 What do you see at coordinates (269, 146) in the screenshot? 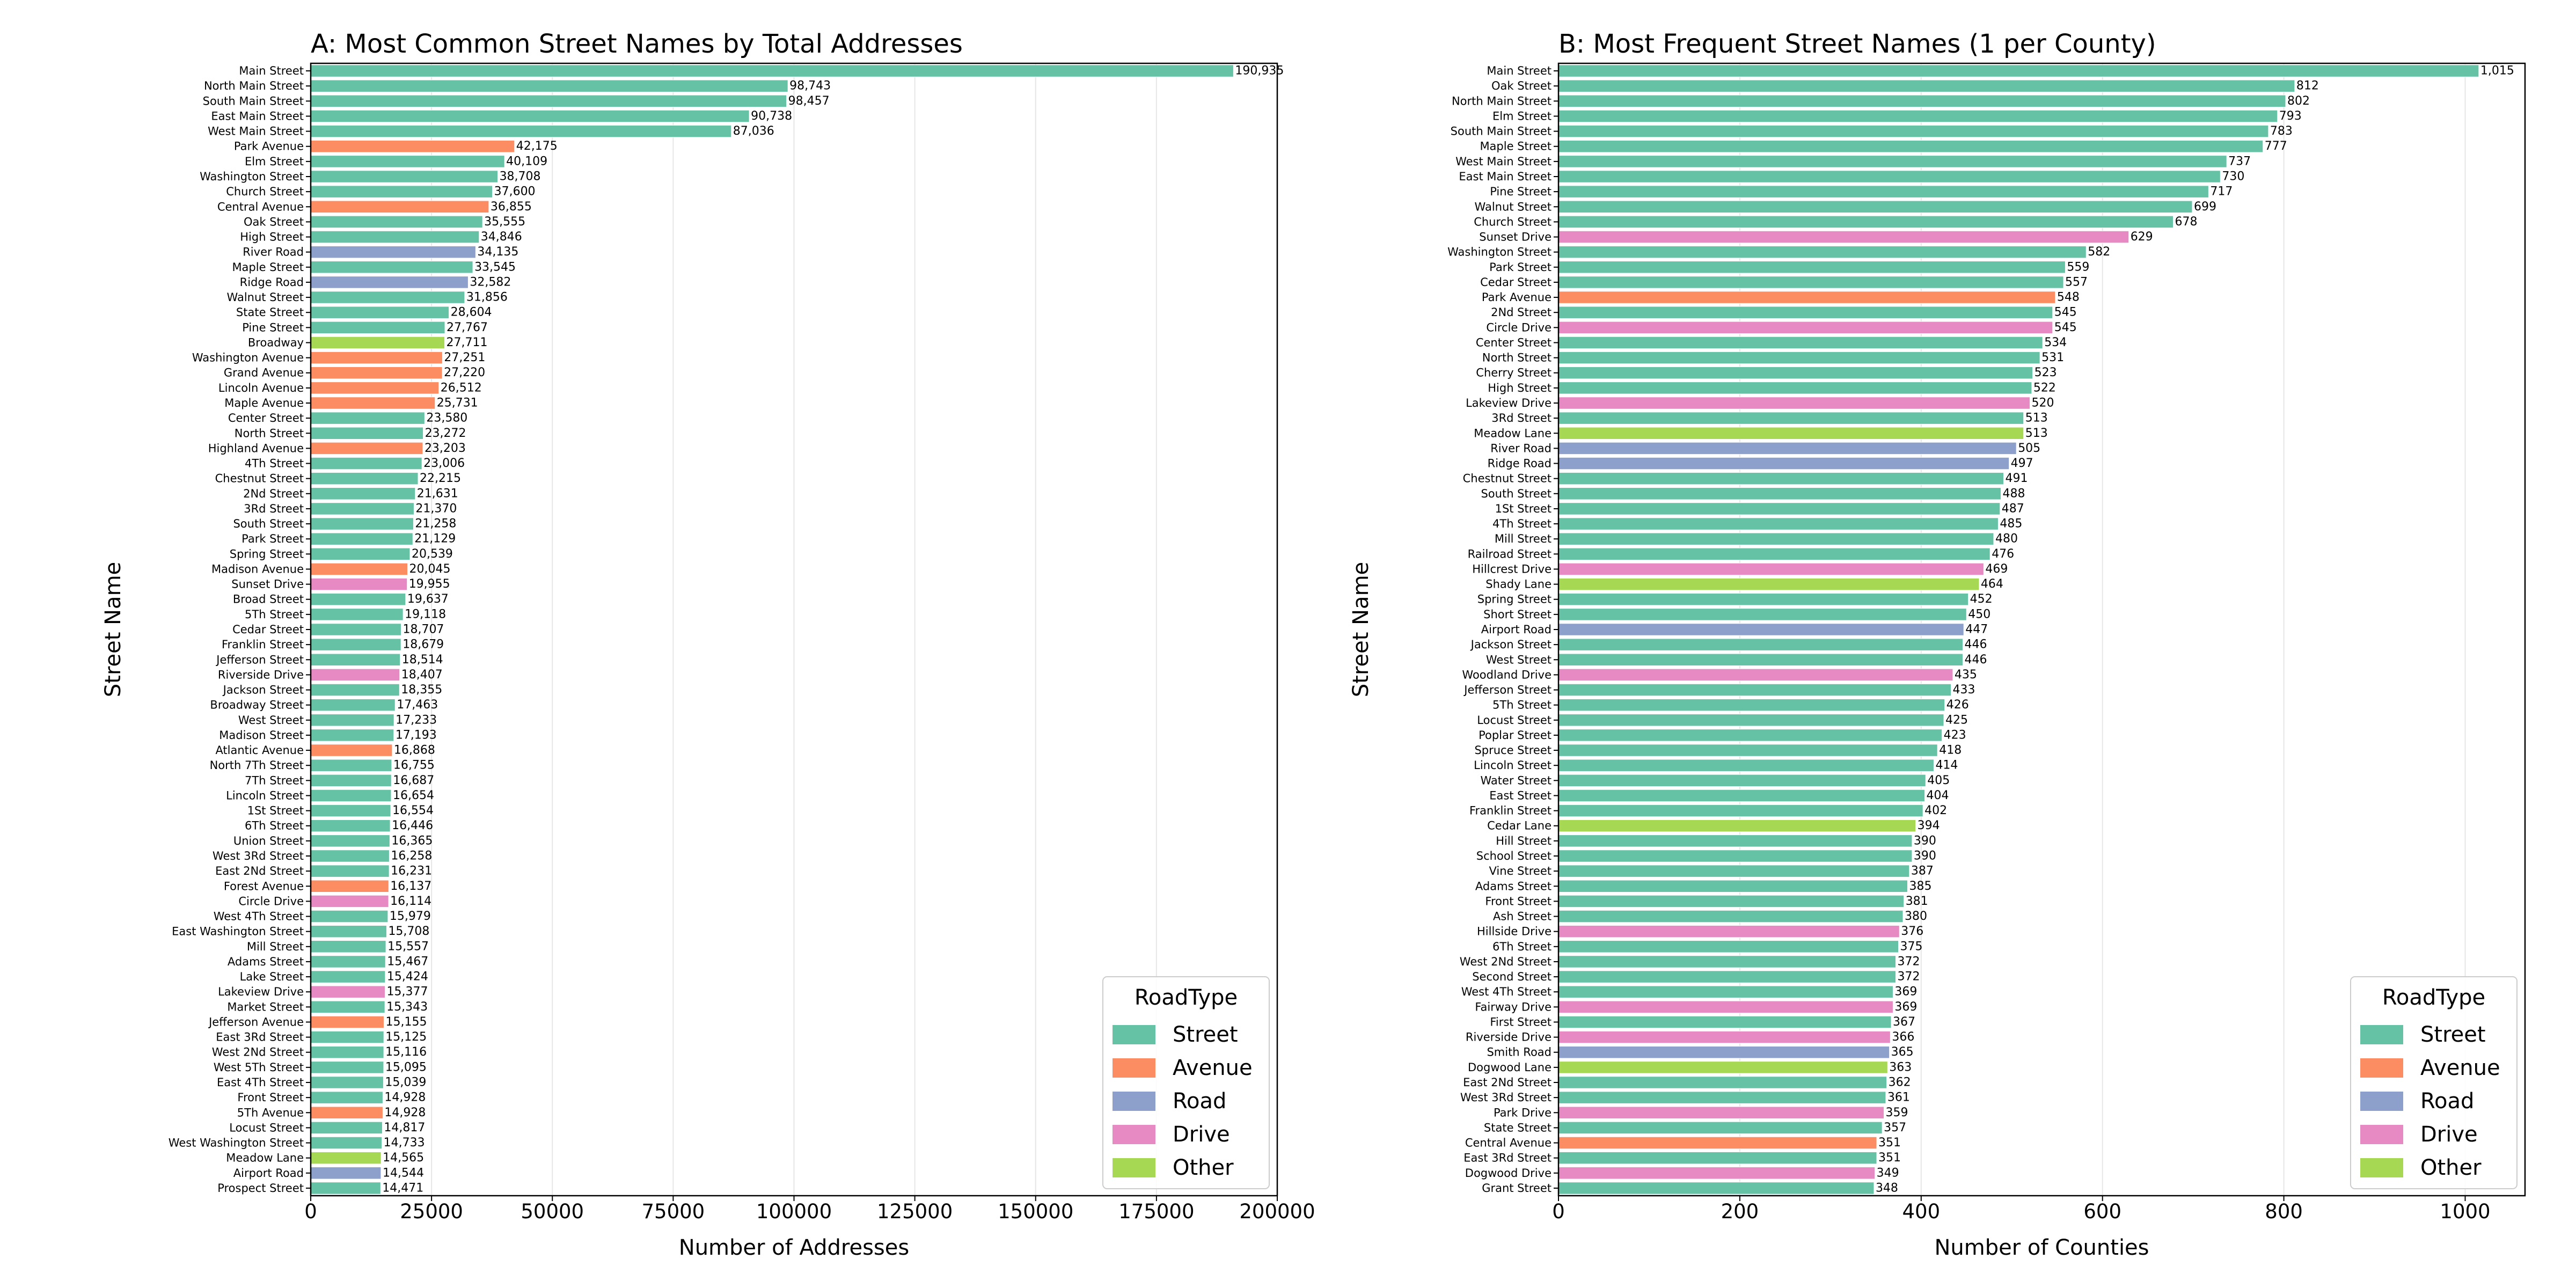
I see `y-tick-label: Park Avenue` at bounding box center [269, 146].